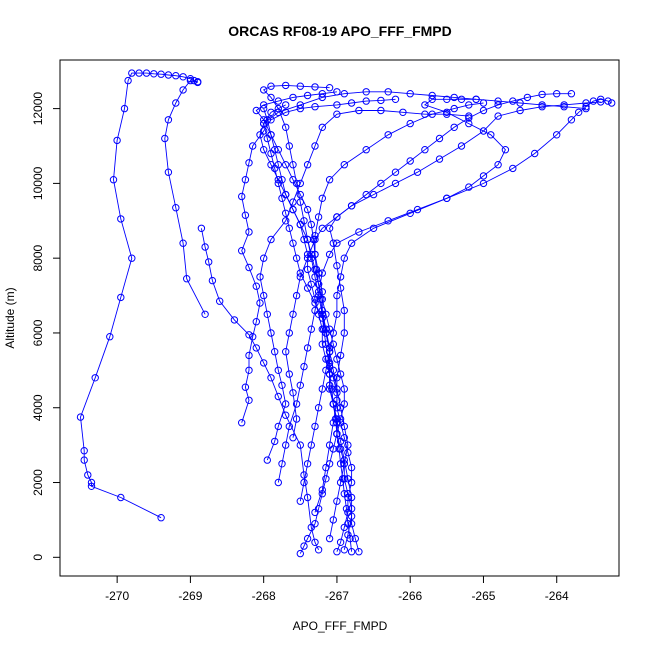 Image resolution: width=650 pixels, height=650 pixels. I want to click on chart-title: ORCAS RF08-19 APO_FFF_FMPD, so click(340, 31).